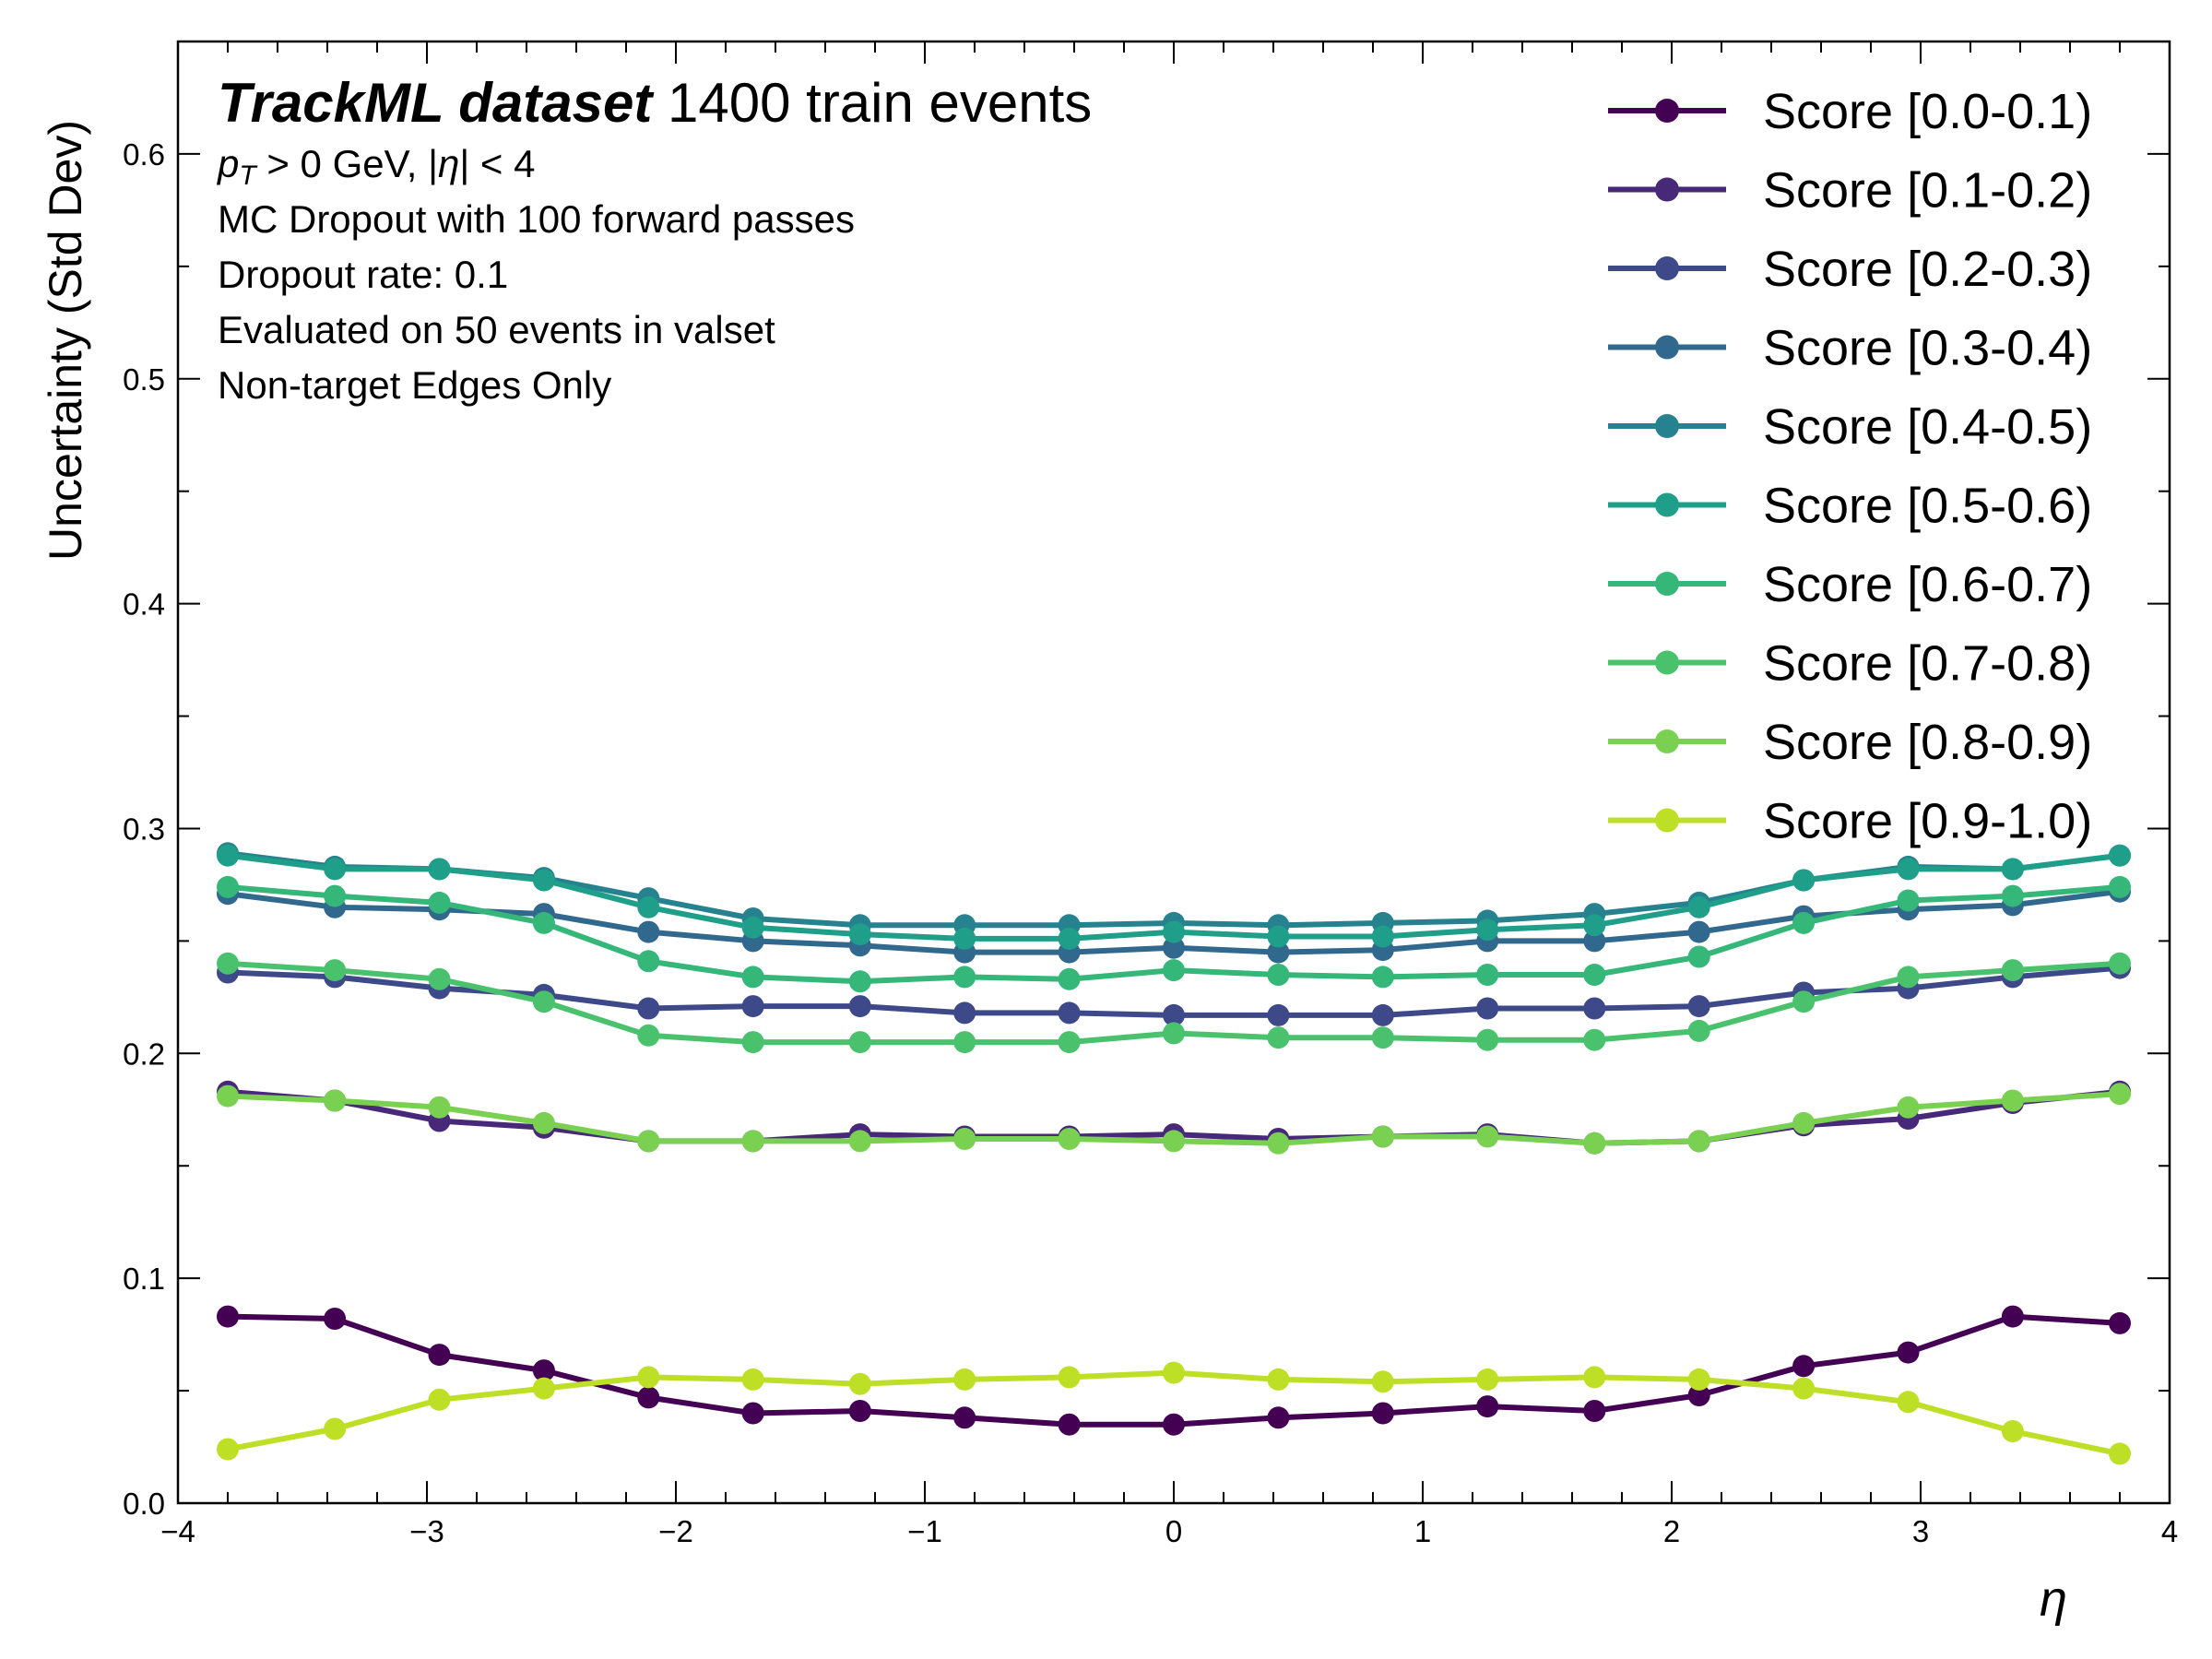 This screenshot has height=1659, width=2212. Describe the element at coordinates (1928, 584) in the screenshot. I see `legend-label-6: Score [0.6-0.7)` at that location.